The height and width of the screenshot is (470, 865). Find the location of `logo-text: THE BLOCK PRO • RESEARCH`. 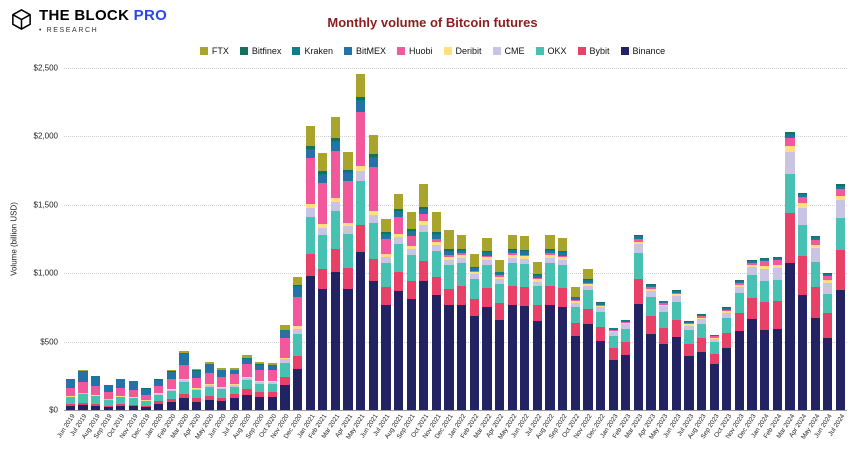

logo-text: THE BLOCK PRO • RESEARCH is located at coordinates (103, 20).